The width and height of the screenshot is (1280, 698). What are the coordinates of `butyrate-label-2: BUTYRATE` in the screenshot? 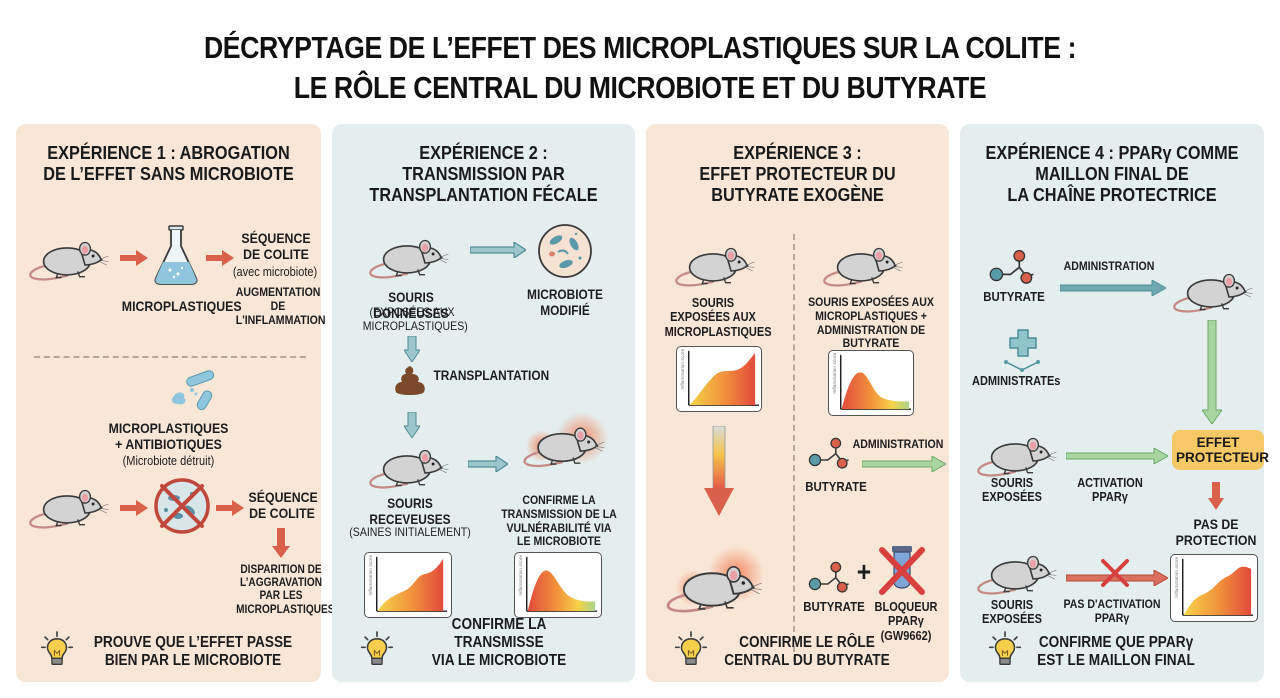 It's located at (834, 606).